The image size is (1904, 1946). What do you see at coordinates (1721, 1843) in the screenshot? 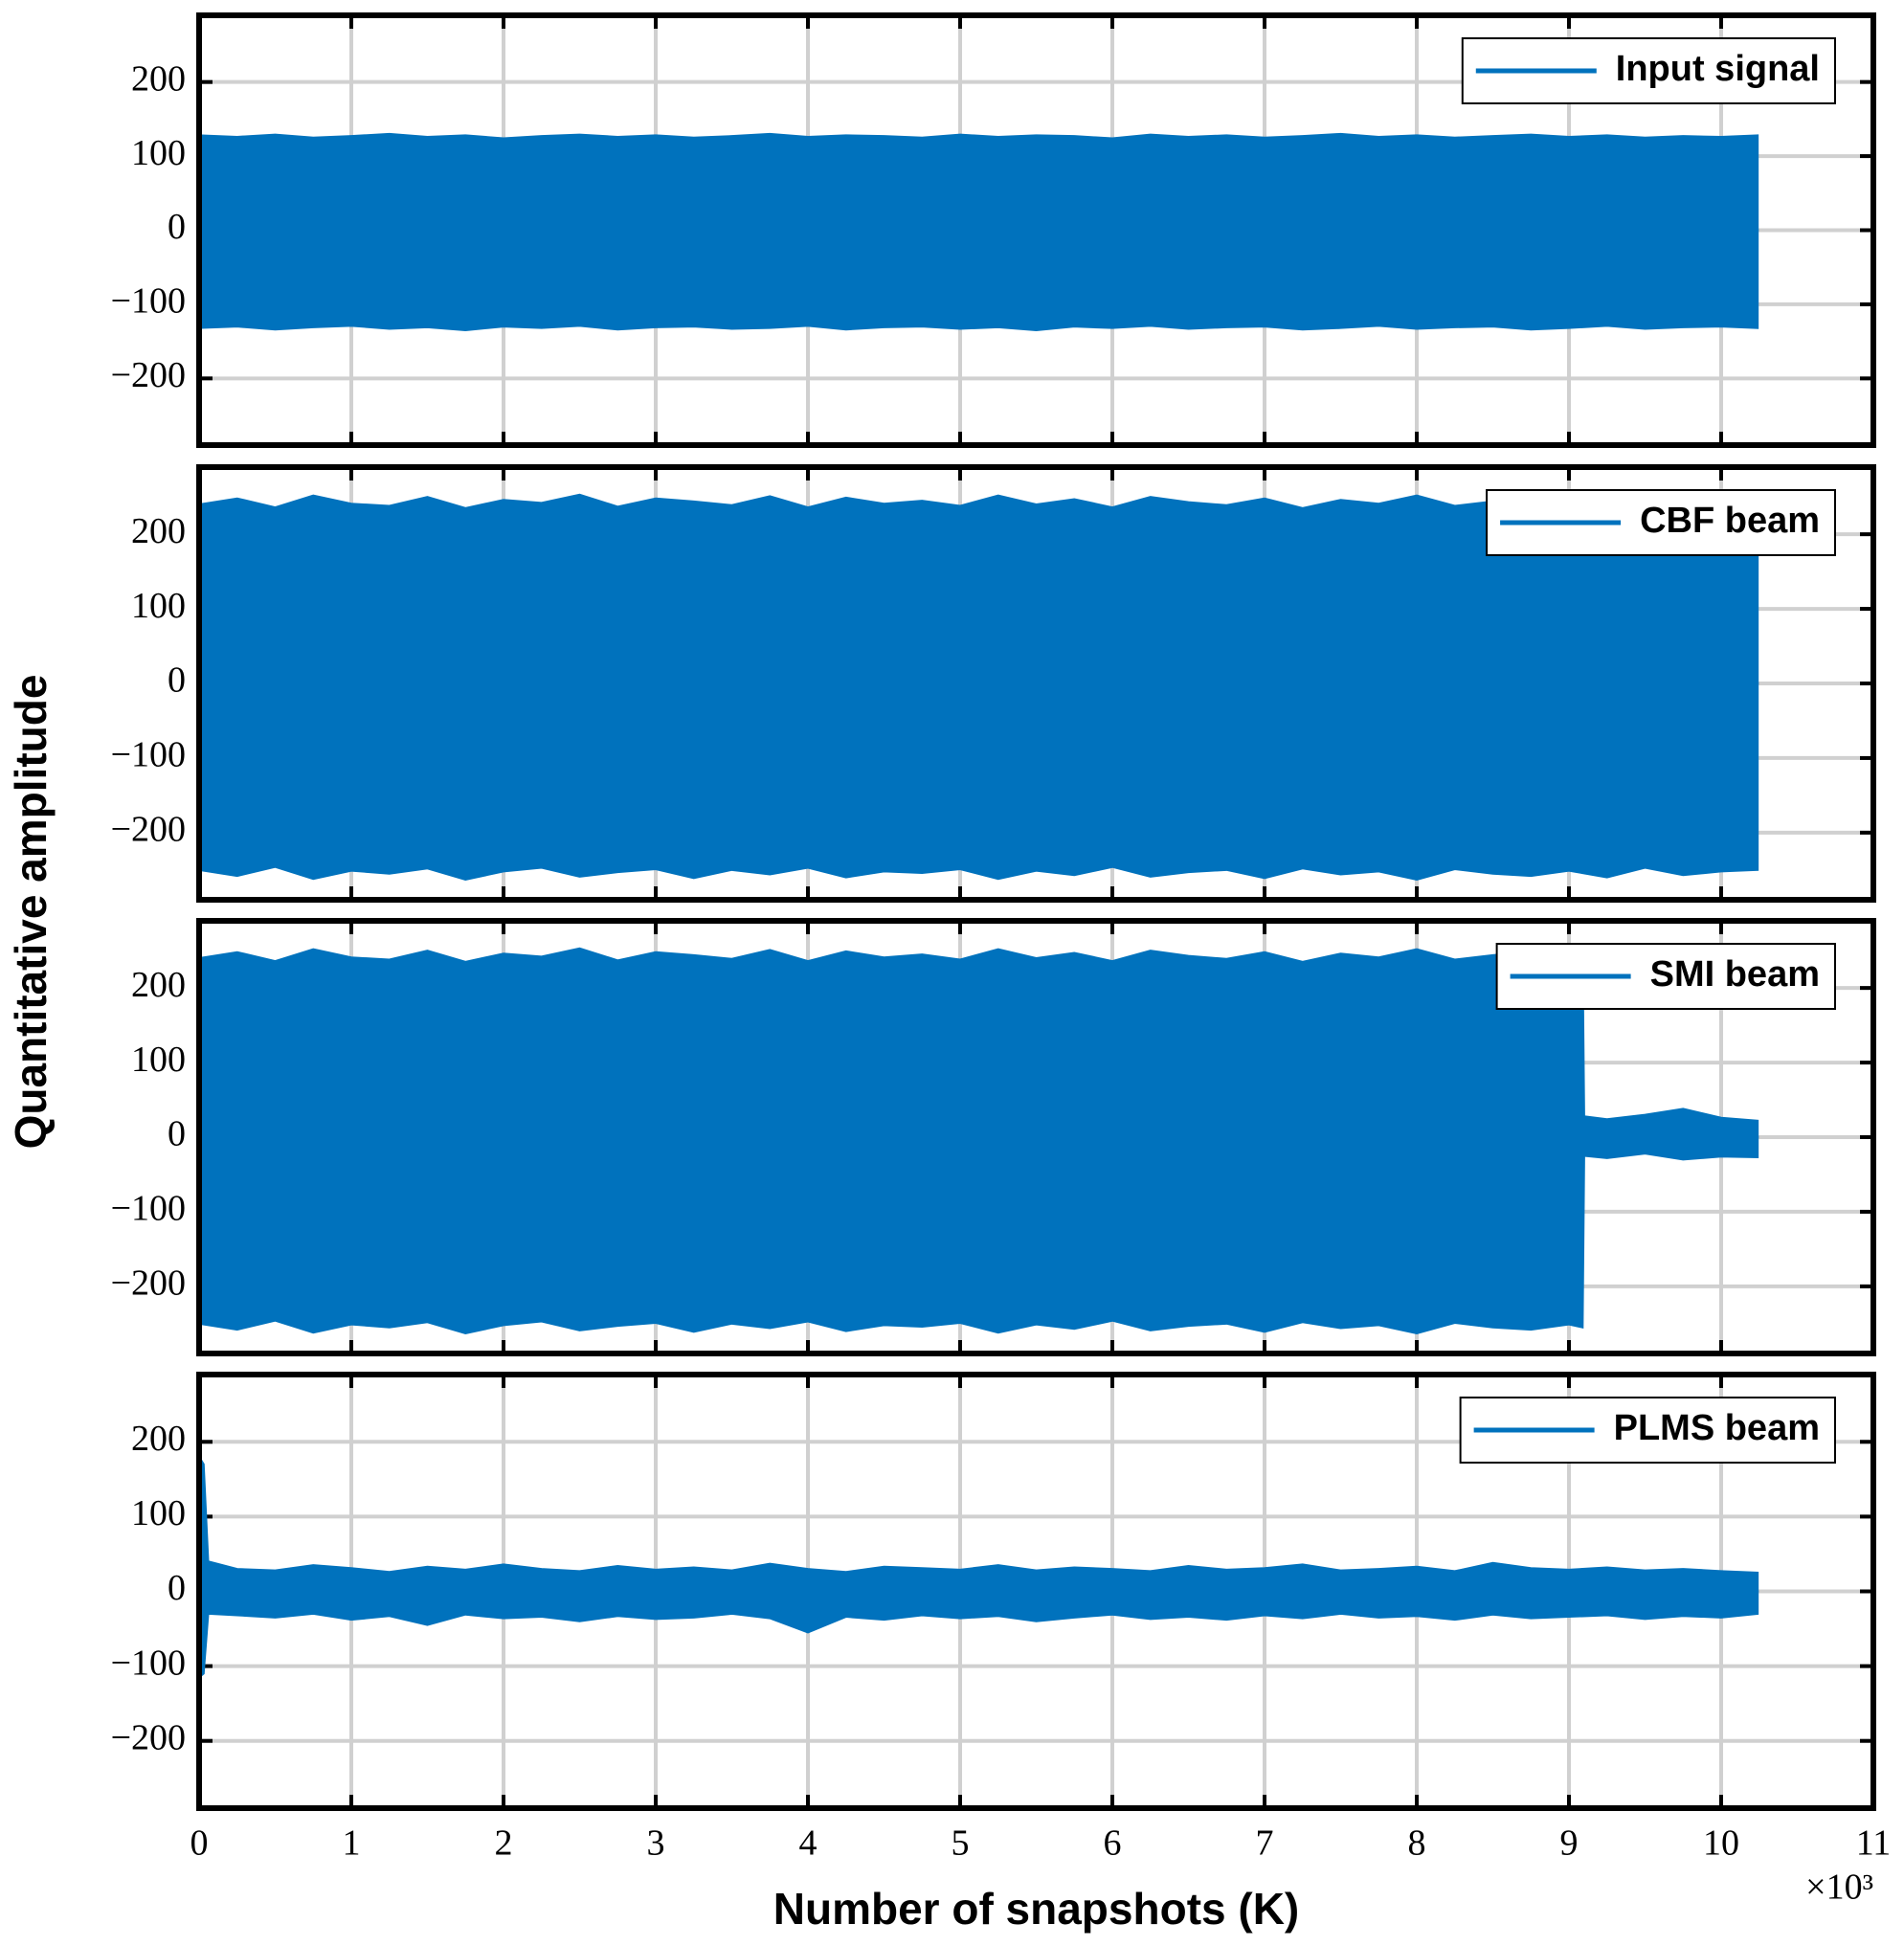
I see `x-tick-label: 10` at bounding box center [1721, 1843].